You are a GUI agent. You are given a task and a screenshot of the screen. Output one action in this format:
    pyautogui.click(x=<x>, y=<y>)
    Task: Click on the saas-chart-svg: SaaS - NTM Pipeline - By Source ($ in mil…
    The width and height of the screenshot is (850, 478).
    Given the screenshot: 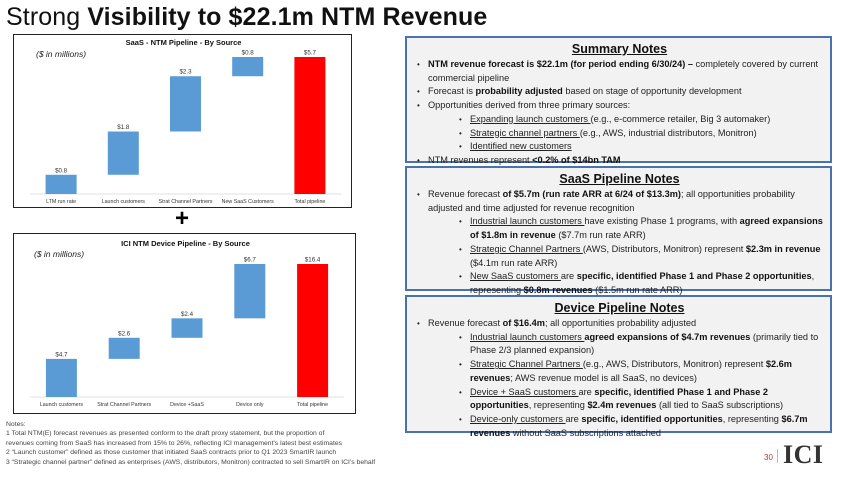 What is the action you would take?
    pyautogui.click(x=185, y=121)
    